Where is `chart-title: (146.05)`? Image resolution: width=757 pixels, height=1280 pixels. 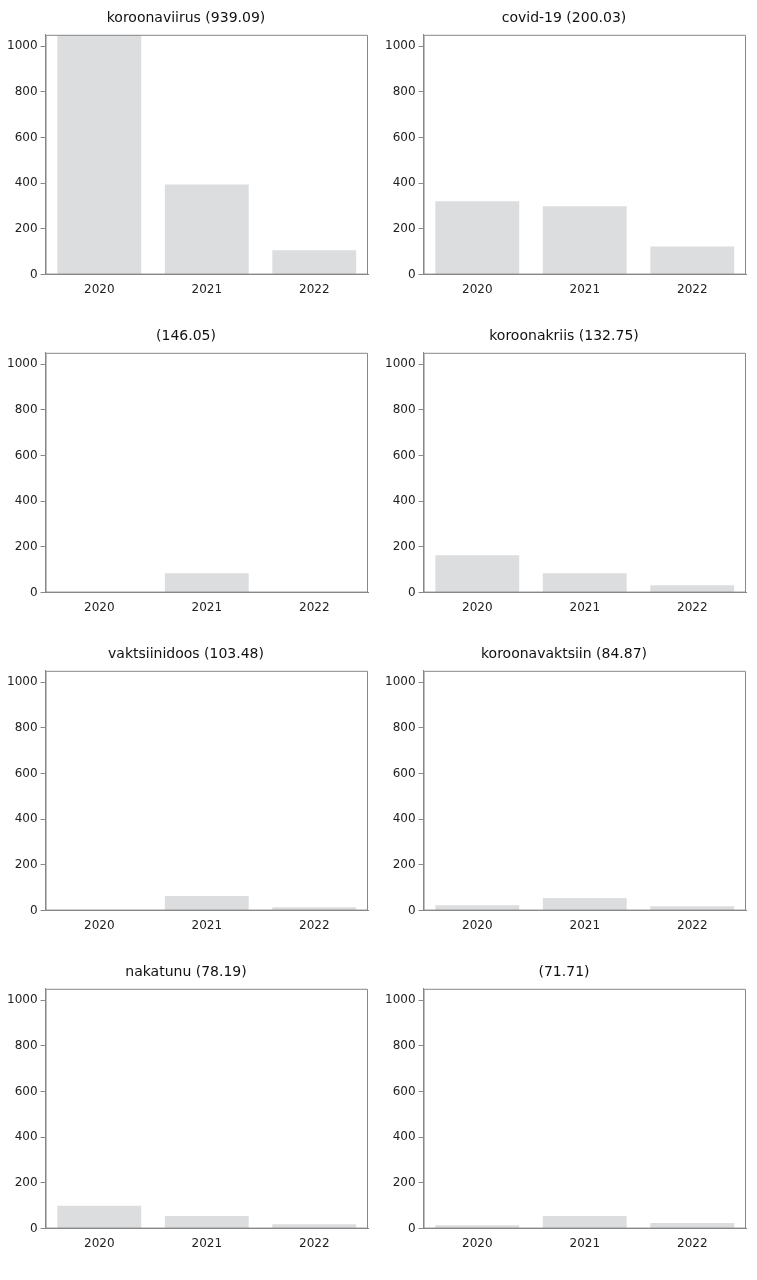 chart-title: (146.05) is located at coordinates (186, 335).